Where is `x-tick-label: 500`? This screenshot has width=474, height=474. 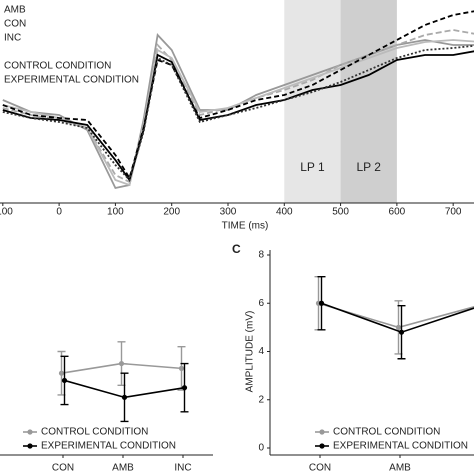 x-tick-label: 500 is located at coordinates (340, 212).